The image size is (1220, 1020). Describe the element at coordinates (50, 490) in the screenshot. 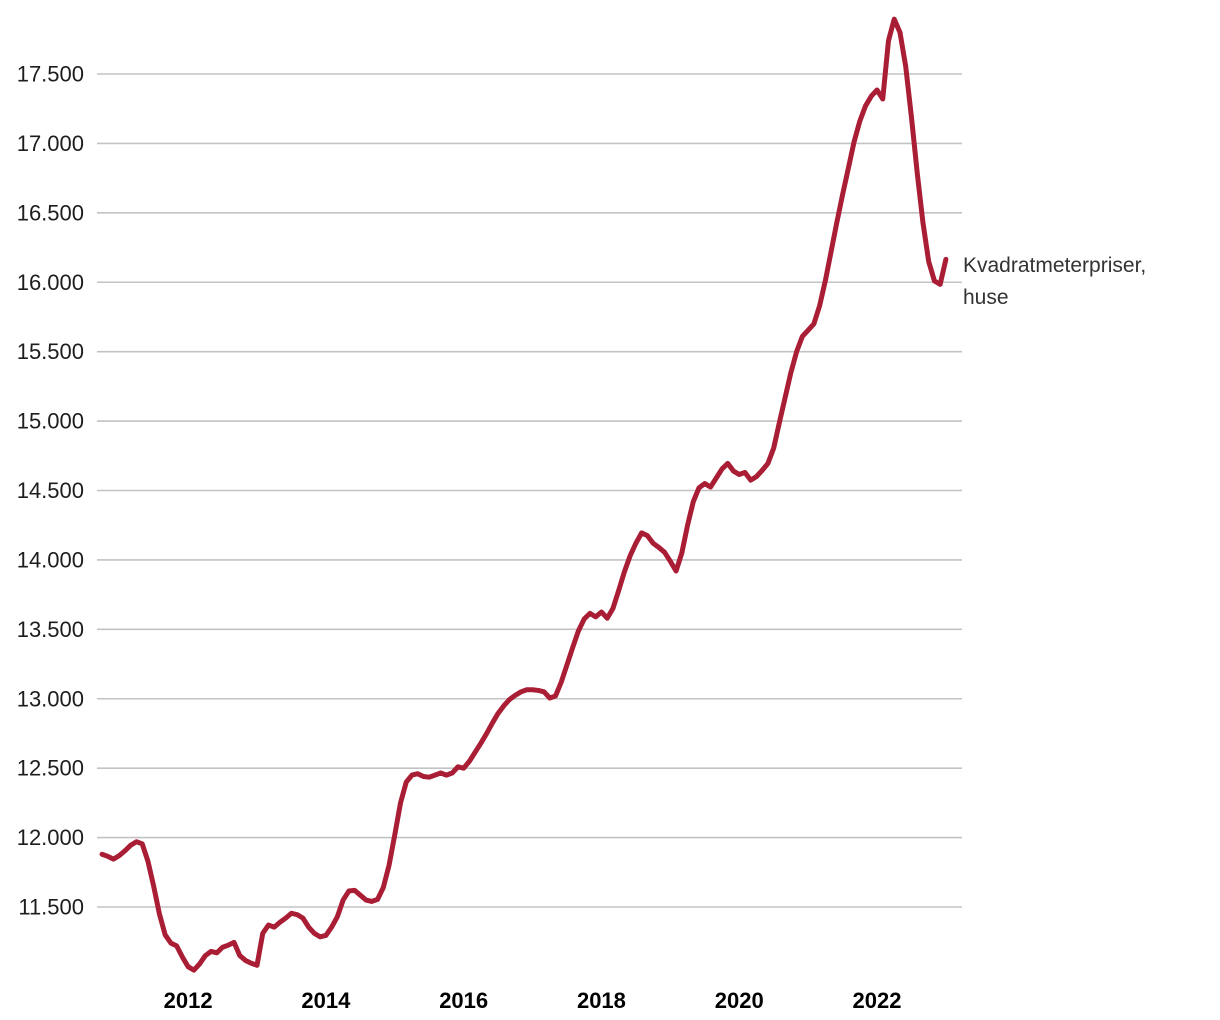

I see `y-tick-label: 14.500` at that location.